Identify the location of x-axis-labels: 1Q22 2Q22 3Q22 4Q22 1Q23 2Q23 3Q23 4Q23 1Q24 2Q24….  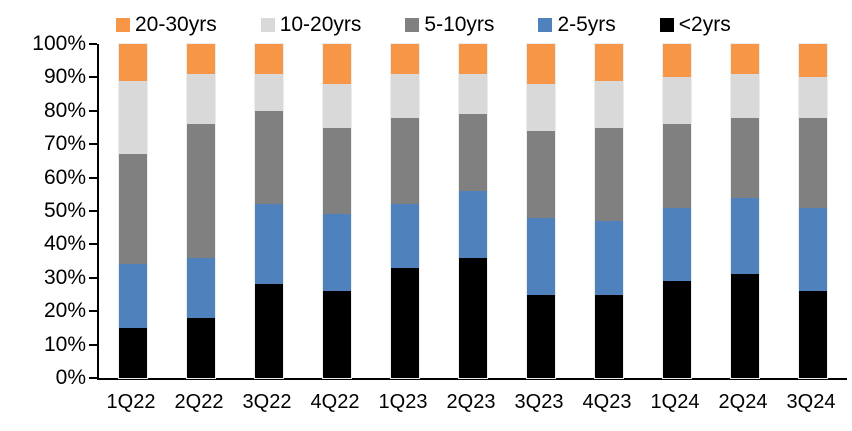
(471, 402).